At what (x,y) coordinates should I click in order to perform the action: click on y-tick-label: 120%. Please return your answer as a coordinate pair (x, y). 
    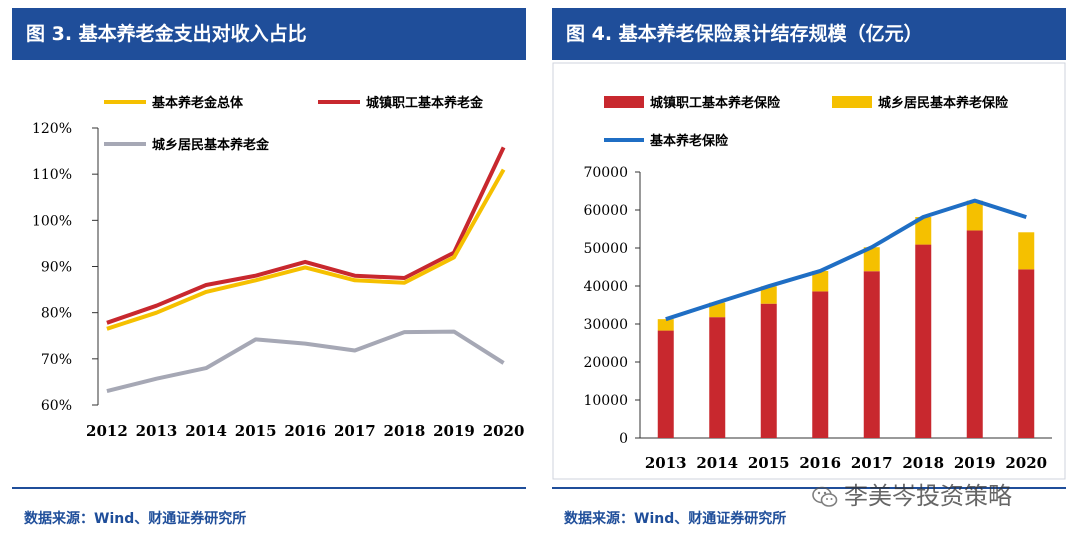
    Looking at the image, I should click on (52, 129).